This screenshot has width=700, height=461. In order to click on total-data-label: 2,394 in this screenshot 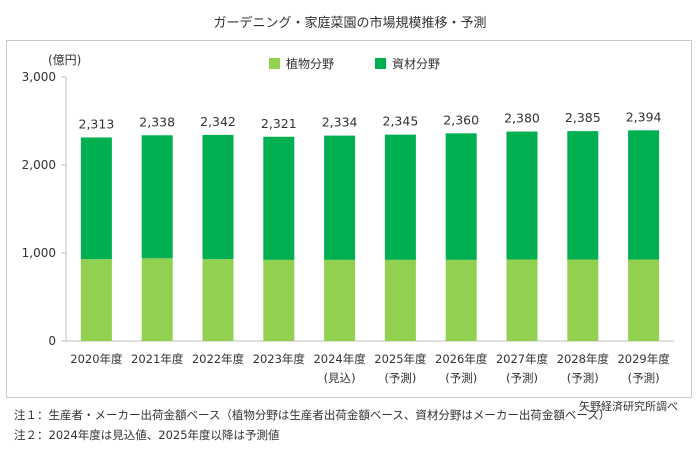, I will do `click(644, 116)`.